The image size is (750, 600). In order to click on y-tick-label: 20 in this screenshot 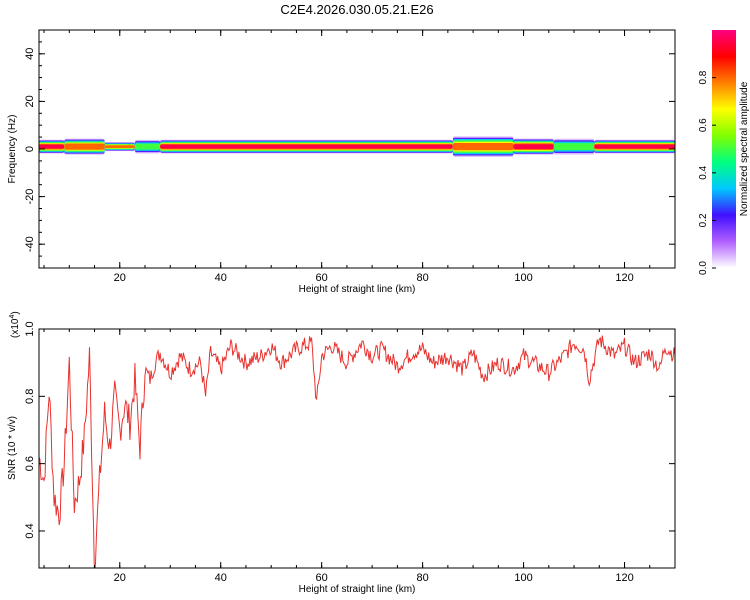, I will do `click(30, 101)`.